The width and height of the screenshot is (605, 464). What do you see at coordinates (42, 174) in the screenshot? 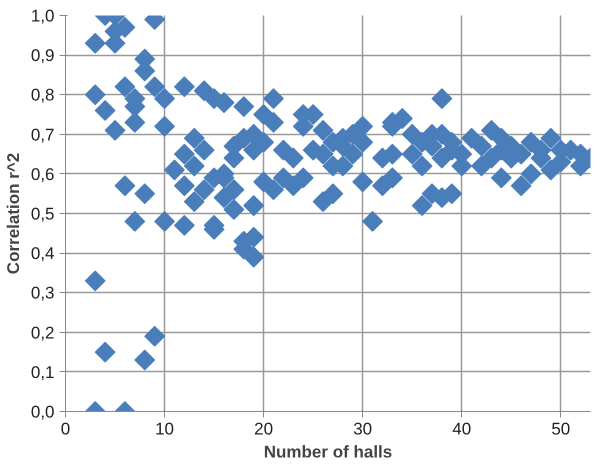
I see `y-tick-label: 0,6` at bounding box center [42, 174].